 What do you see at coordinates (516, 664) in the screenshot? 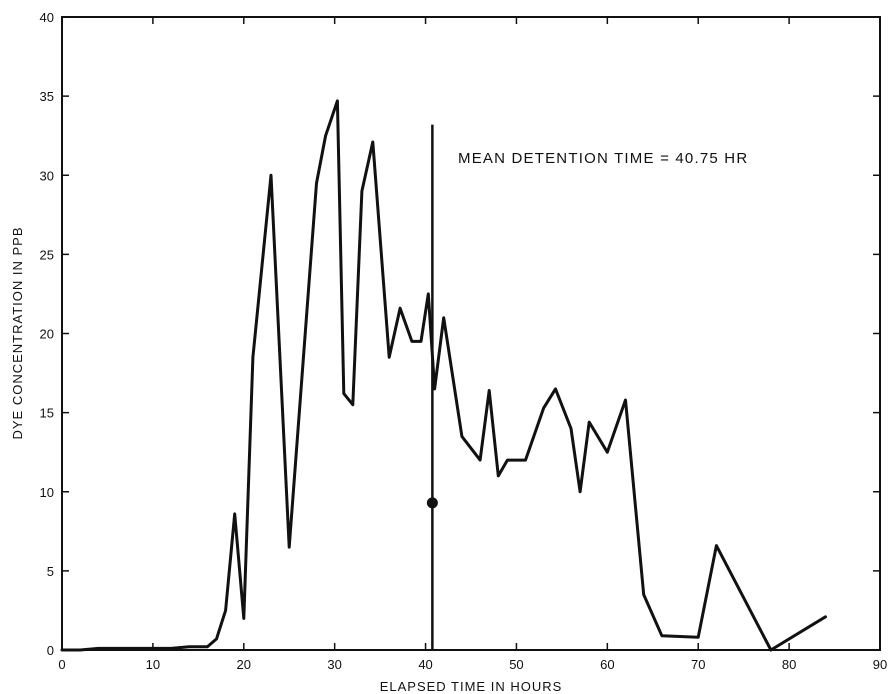
I see `x-tick-label: 50` at bounding box center [516, 664].